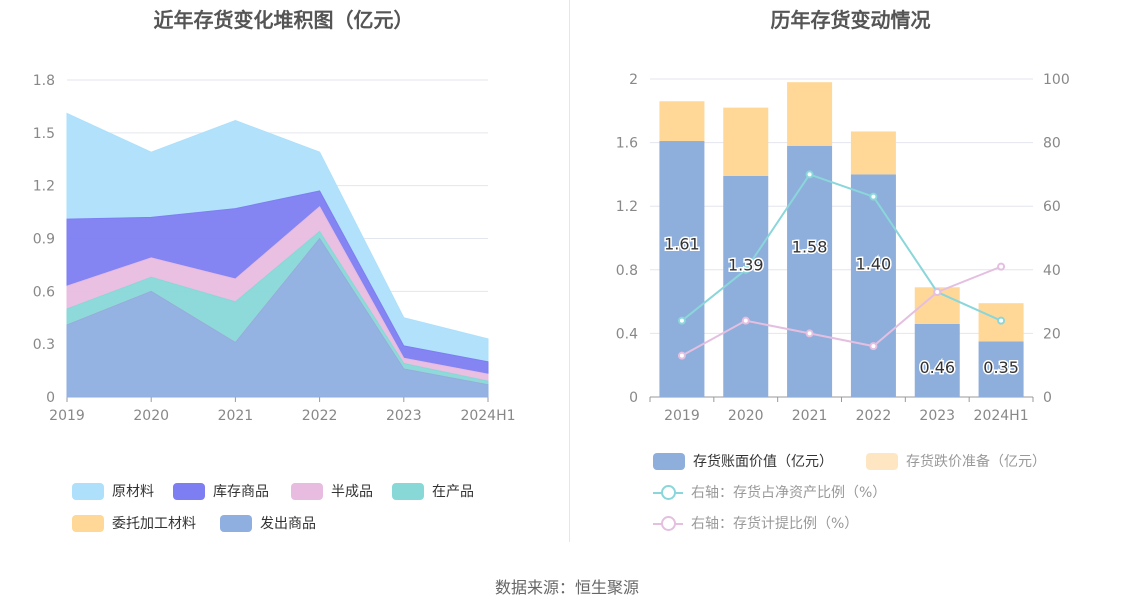 Image resolution: width=1134 pixels, height=612 pixels. I want to click on legend-item: 存货账面价值（亿元）, so click(743, 461).